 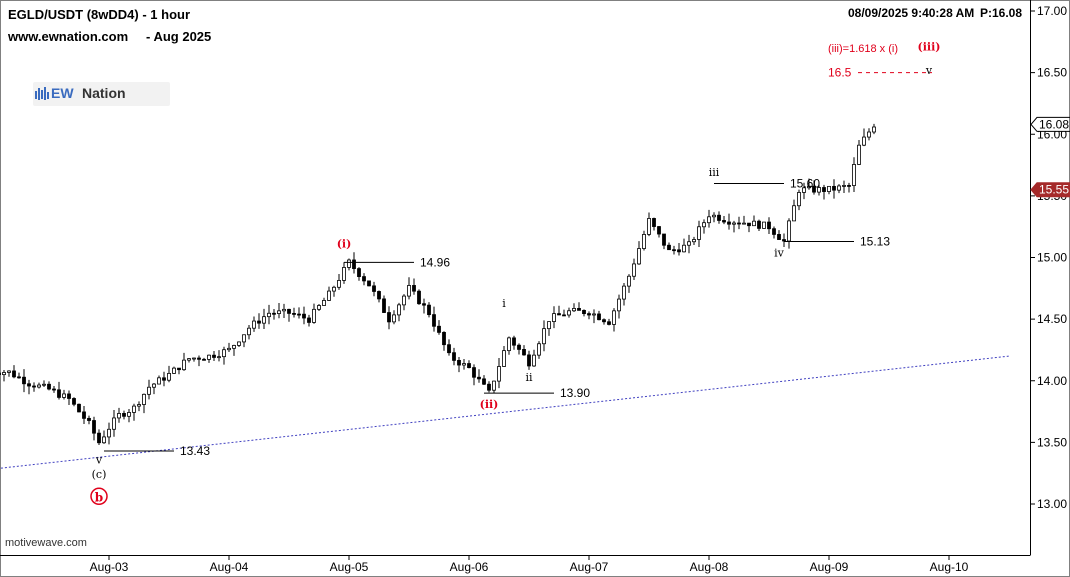 What do you see at coordinates (42, 93) in the screenshot?
I see `logo-bars-icon` at bounding box center [42, 93].